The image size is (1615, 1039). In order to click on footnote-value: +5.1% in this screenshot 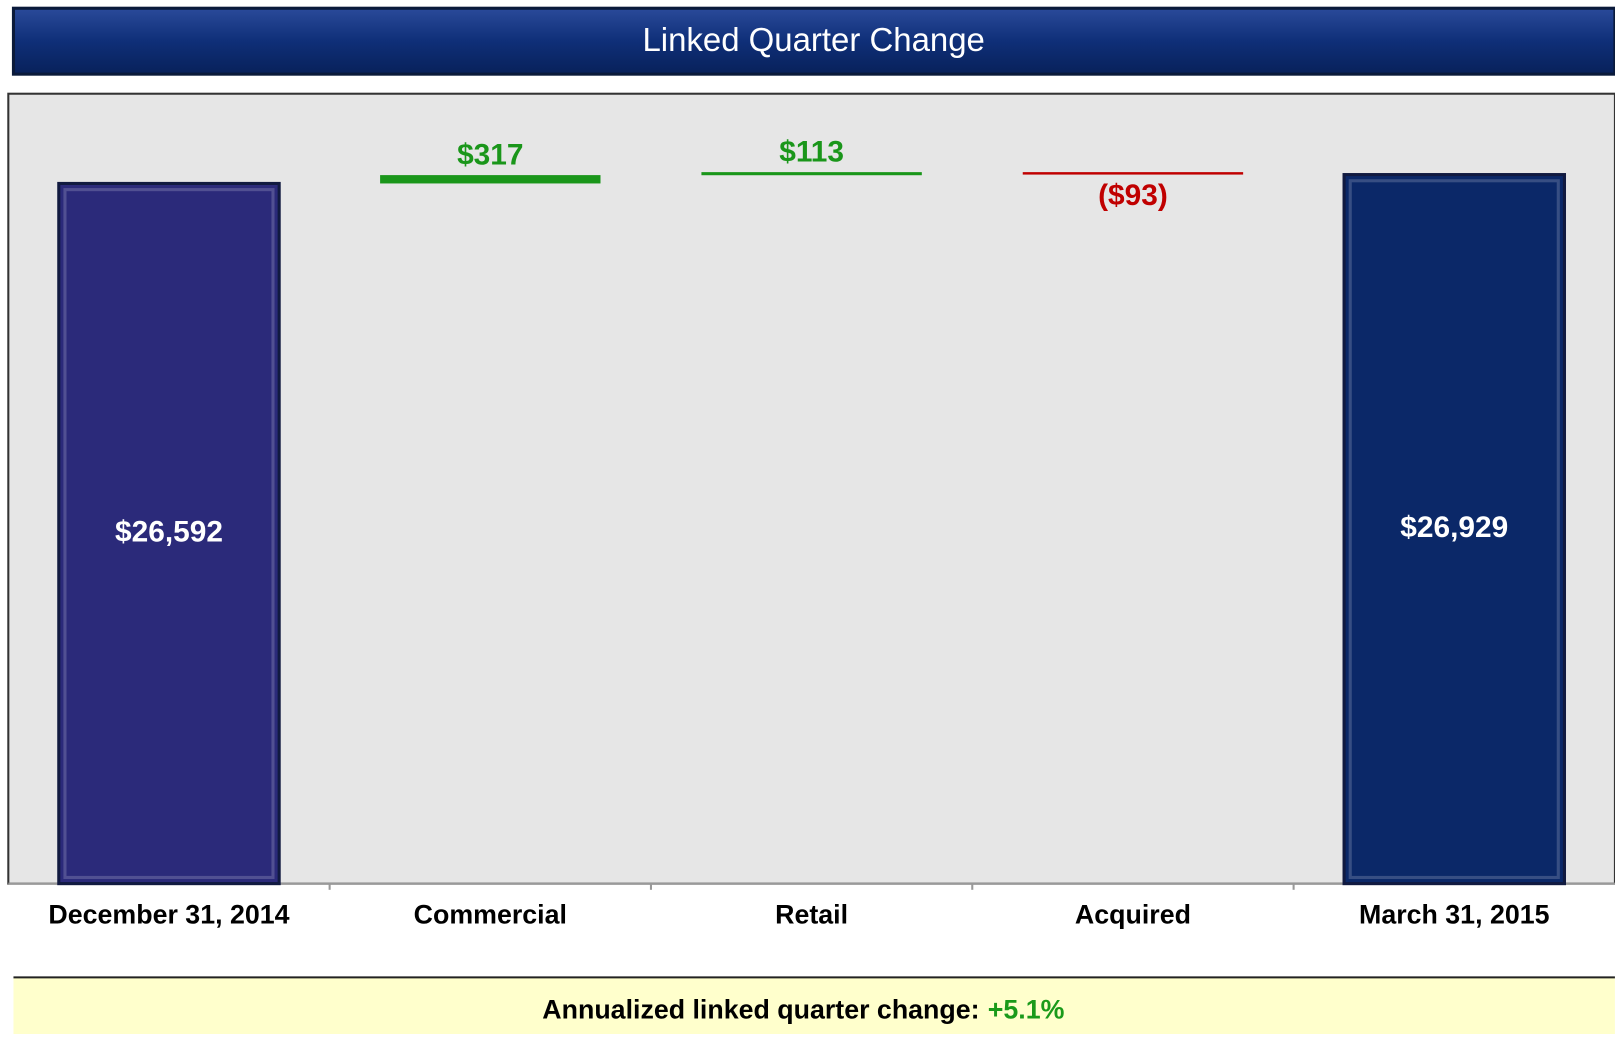, I will do `click(1026, 1009)`.